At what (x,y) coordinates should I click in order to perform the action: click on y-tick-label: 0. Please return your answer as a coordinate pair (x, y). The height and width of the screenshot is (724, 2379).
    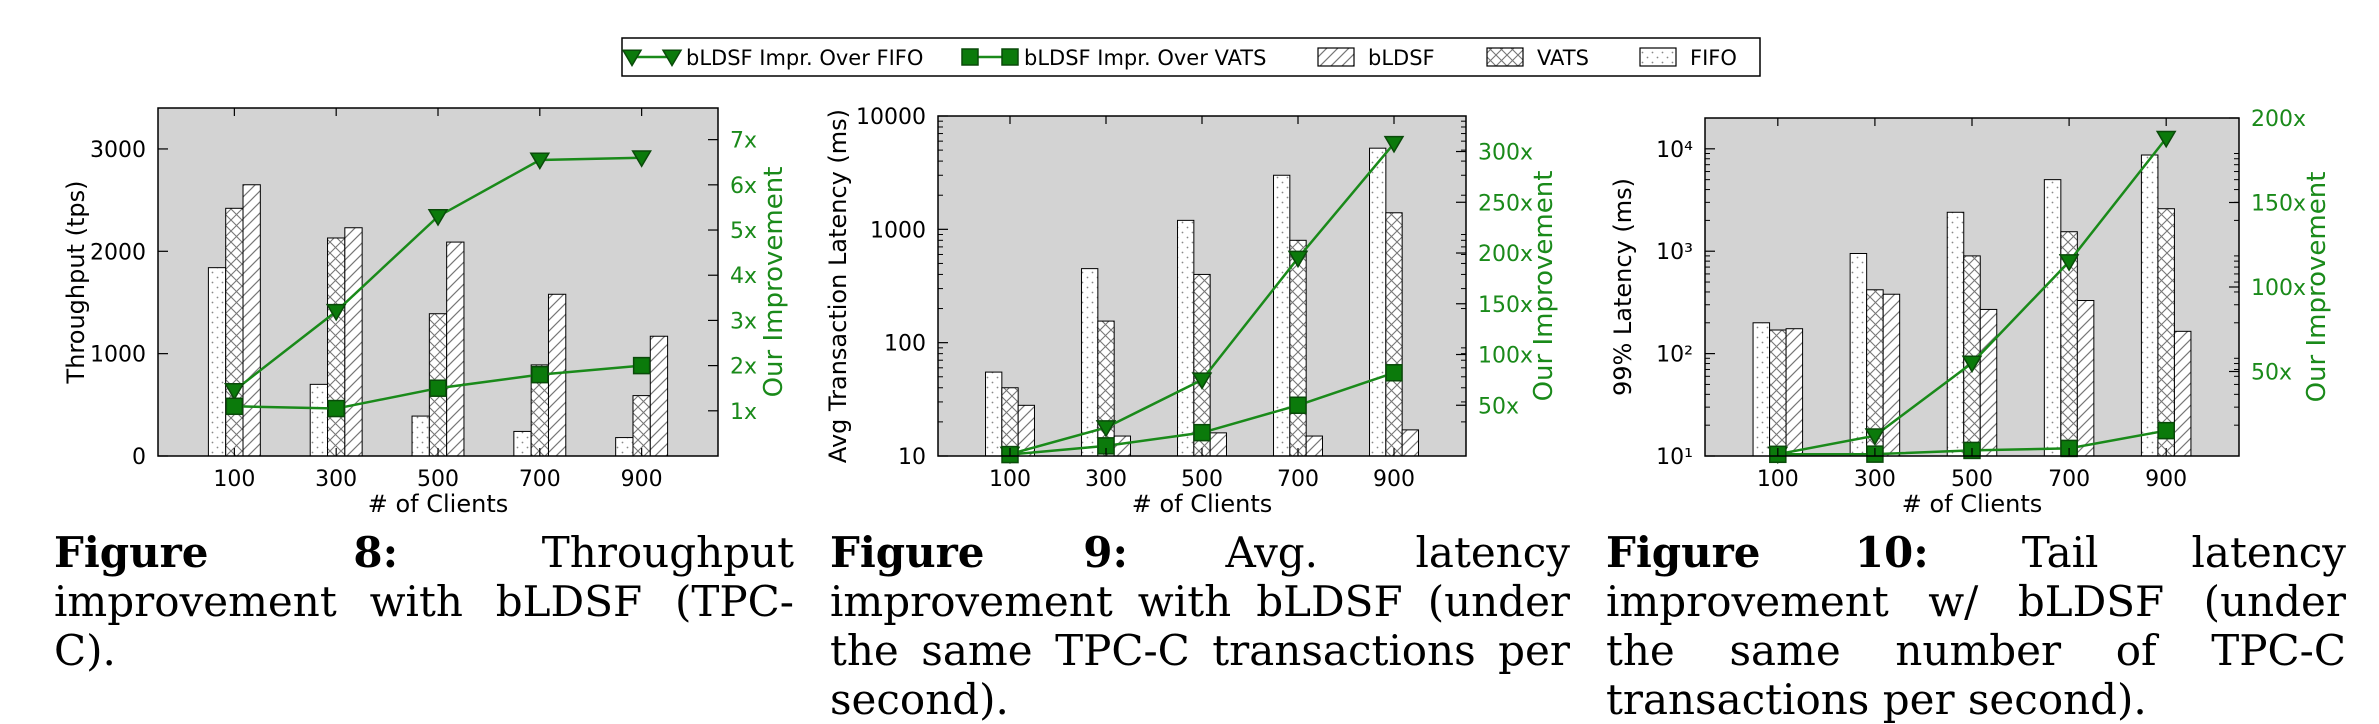
    Looking at the image, I should click on (139, 457).